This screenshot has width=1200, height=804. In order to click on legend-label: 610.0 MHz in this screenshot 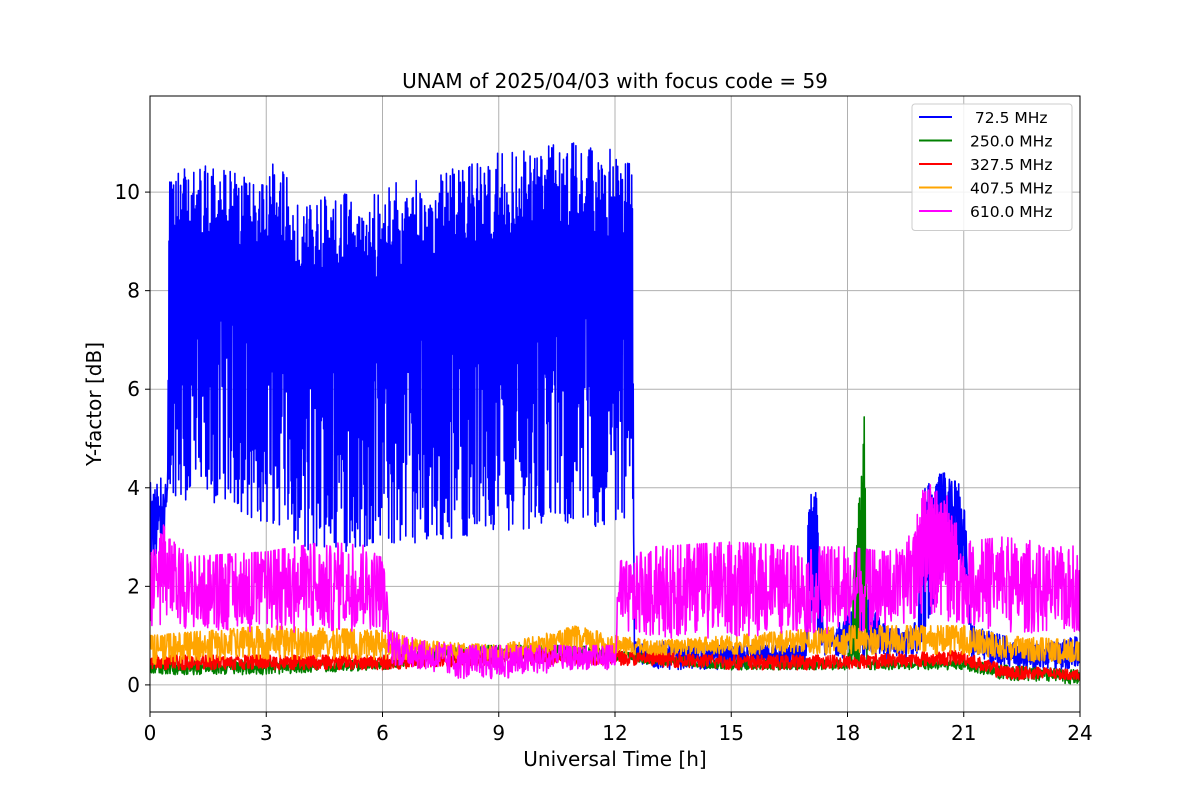, I will do `click(1011, 212)`.